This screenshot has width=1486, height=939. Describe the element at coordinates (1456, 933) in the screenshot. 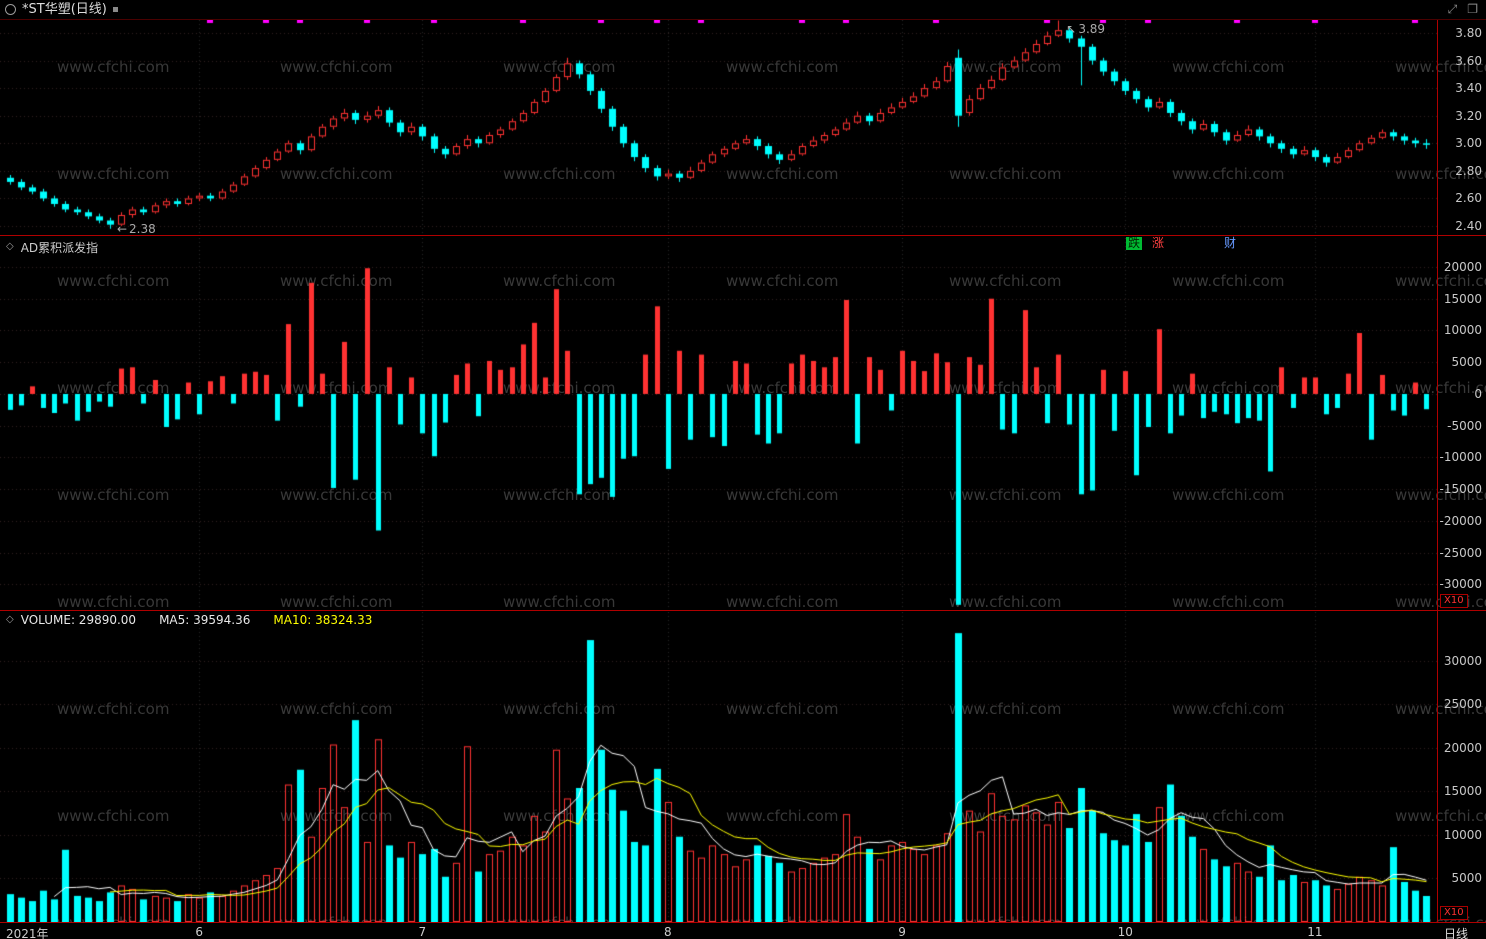

I see `period-label: 日线` at that location.